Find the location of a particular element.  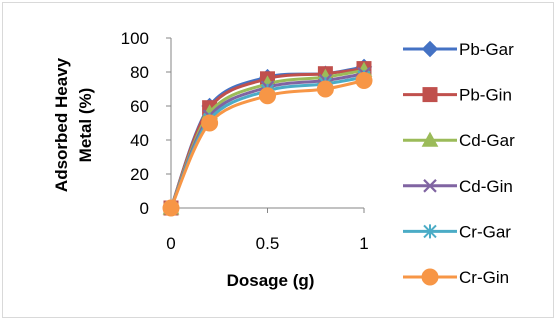

y-tick-label: 40 is located at coordinates (139, 140).